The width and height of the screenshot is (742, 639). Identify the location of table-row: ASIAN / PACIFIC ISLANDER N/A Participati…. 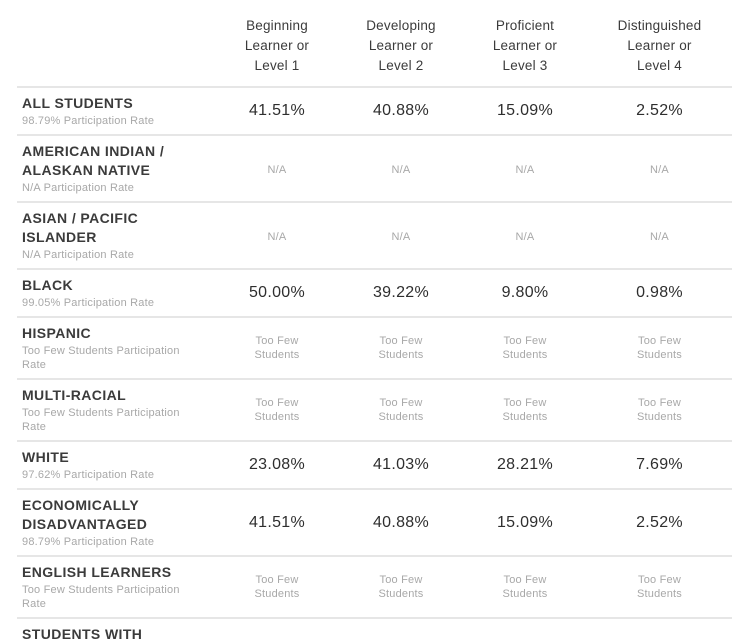
(374, 235).